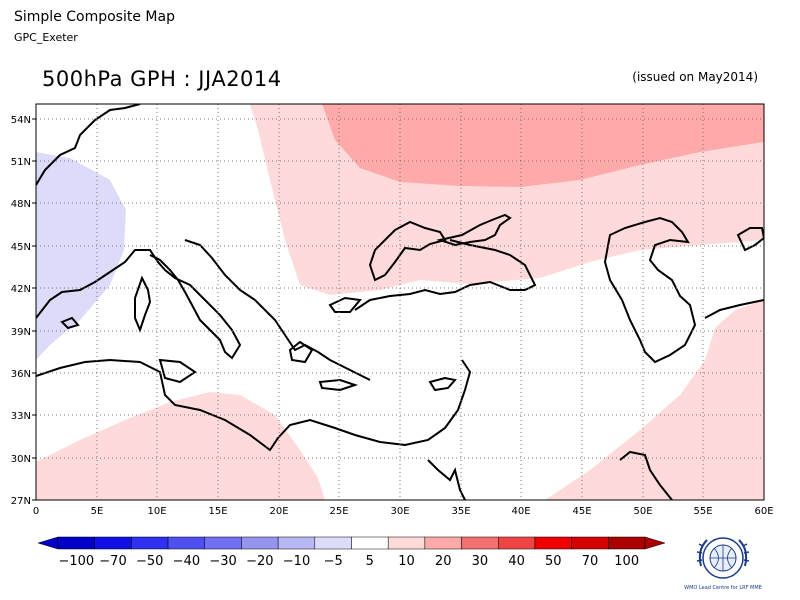  What do you see at coordinates (21, 311) in the screenshot?
I see `lat-labels: 54N 51N 48N 45N 42N 39N 36N 33N 30N 27N` at bounding box center [21, 311].